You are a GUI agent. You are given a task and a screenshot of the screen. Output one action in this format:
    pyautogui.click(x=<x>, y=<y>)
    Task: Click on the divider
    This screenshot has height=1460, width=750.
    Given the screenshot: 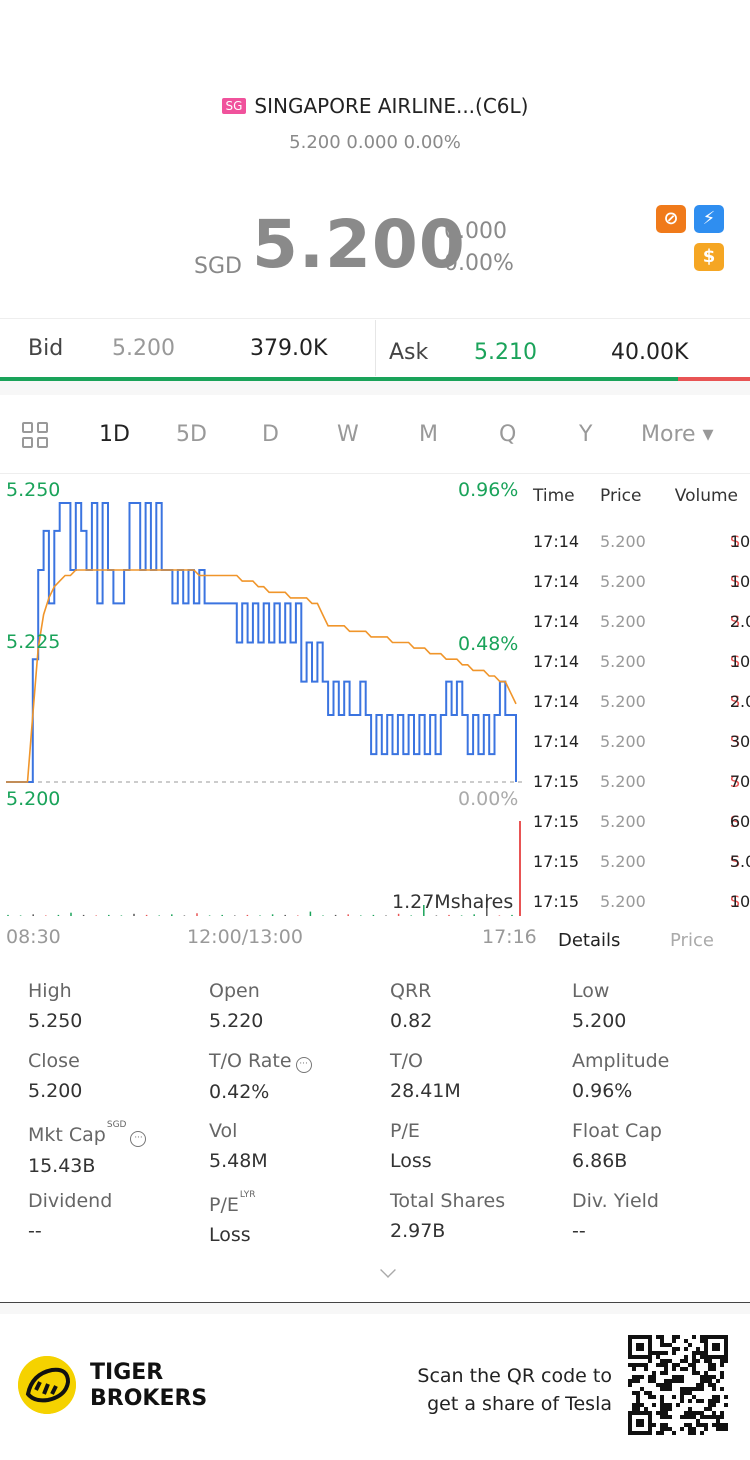 What is the action you would take?
    pyautogui.click(x=375, y=318)
    